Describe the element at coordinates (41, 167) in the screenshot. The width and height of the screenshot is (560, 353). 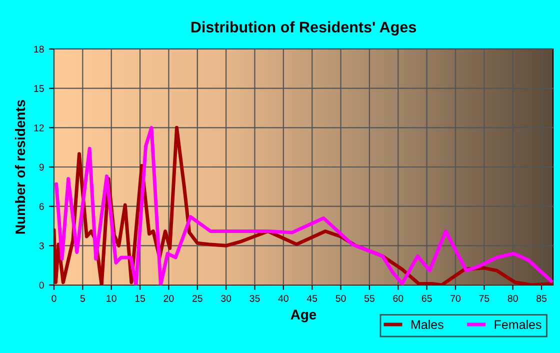
I see `y-tick-label: 9` at that location.